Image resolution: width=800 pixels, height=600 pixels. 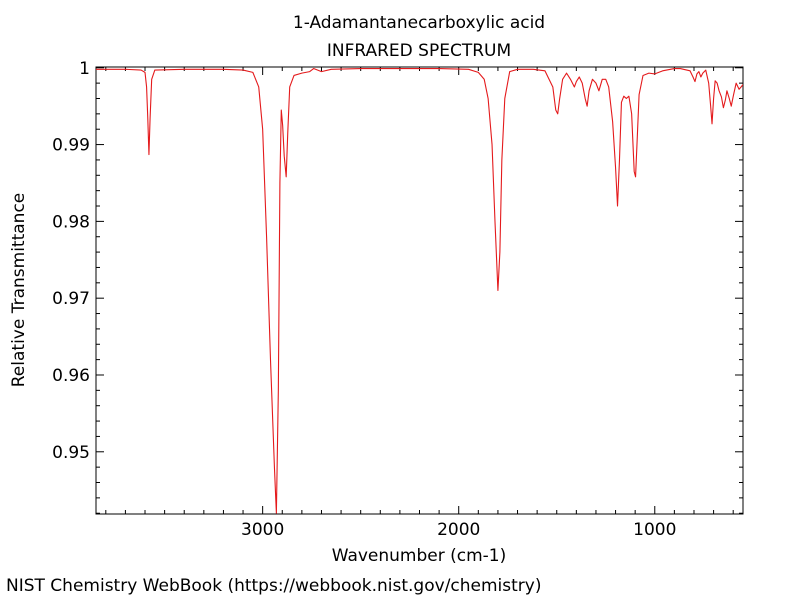 I want to click on x-tick-label: 1000, so click(x=654, y=530).